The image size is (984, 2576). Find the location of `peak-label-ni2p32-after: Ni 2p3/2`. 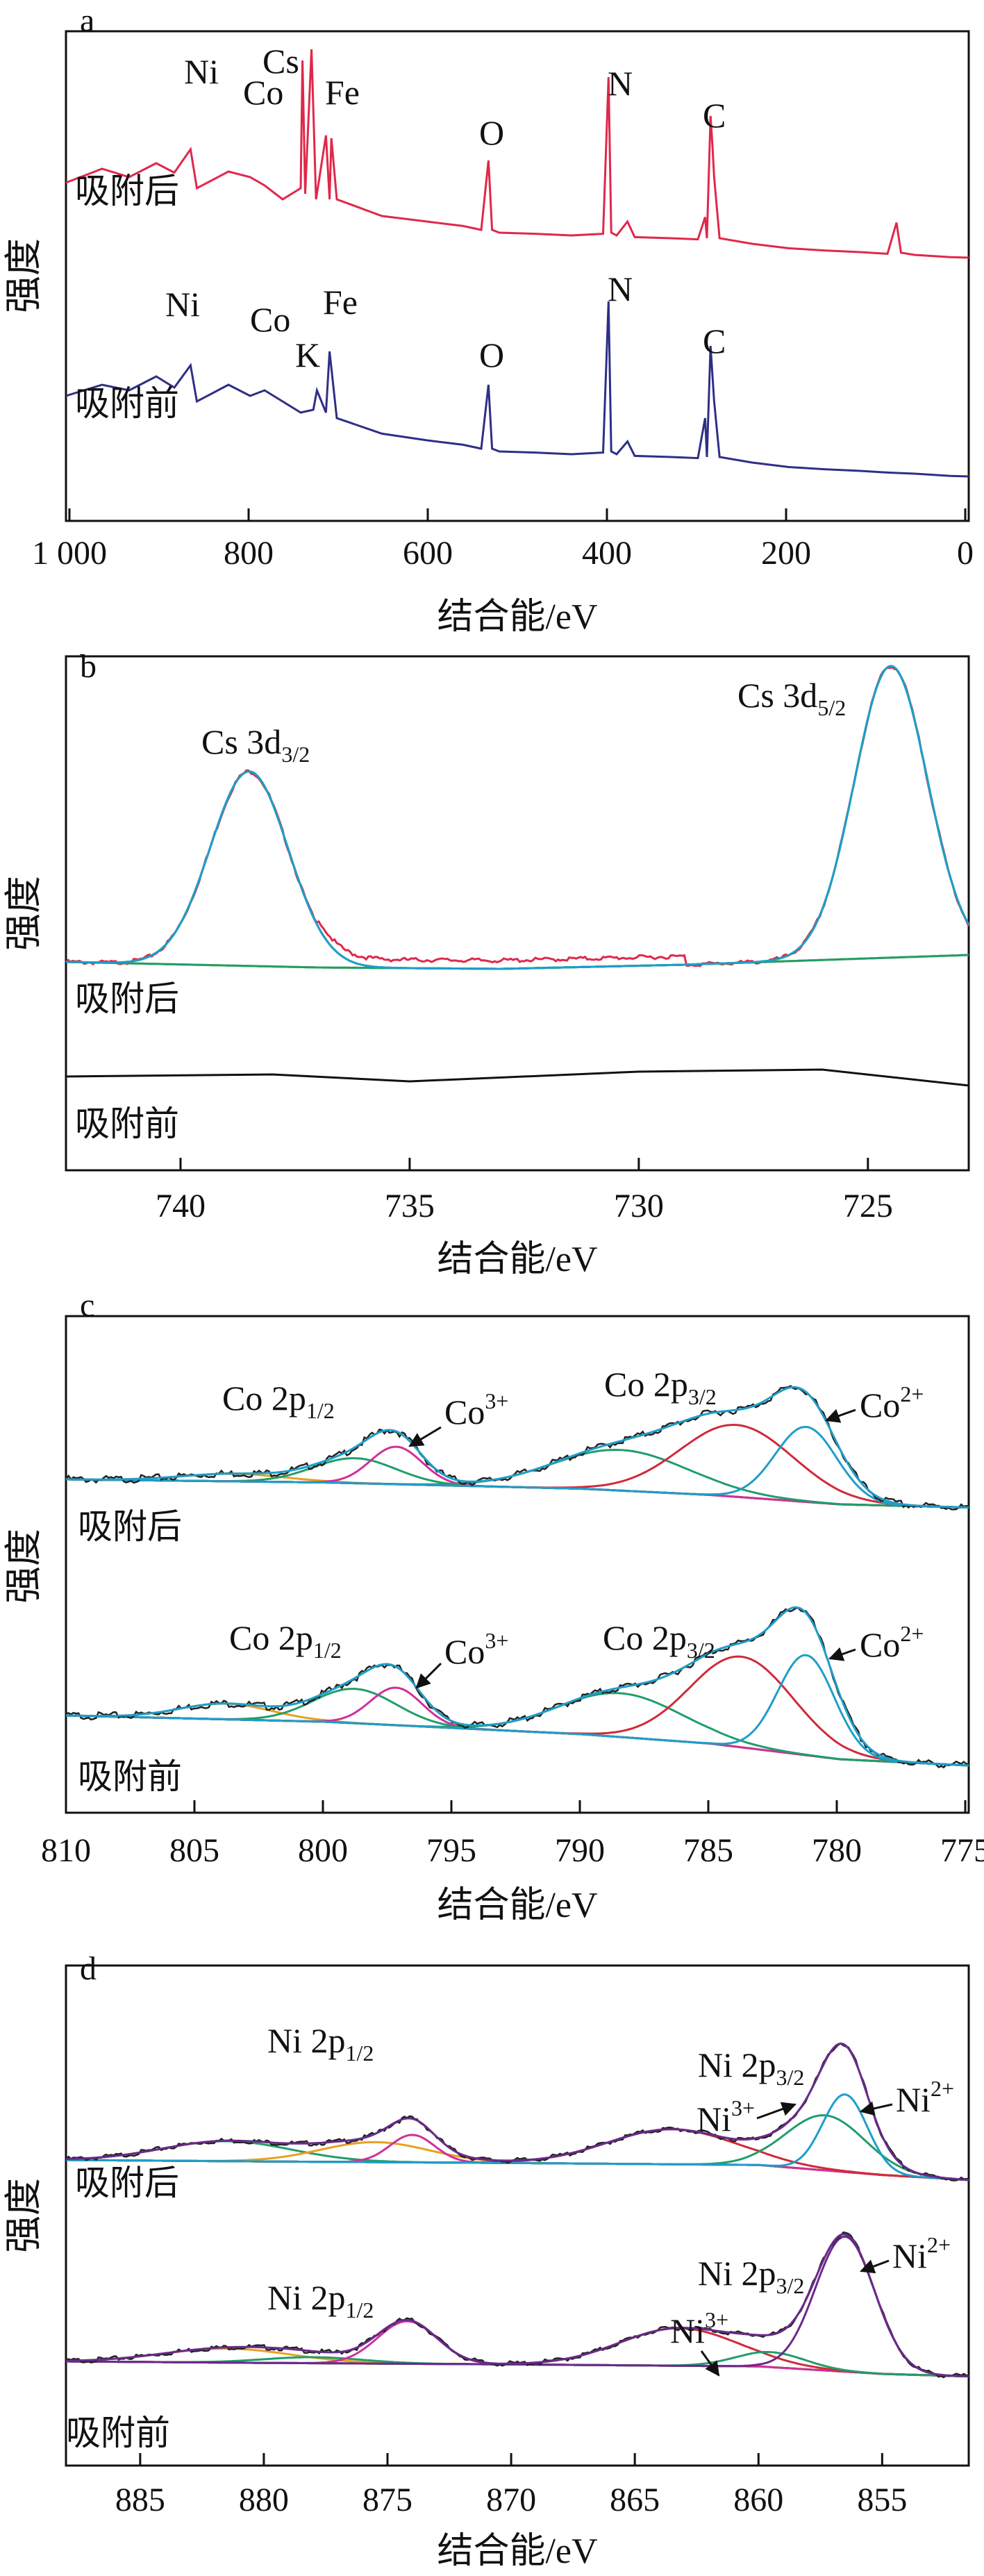

peak-label-ni2p32-after: Ni 2p3/2 is located at coordinates (751, 2067).